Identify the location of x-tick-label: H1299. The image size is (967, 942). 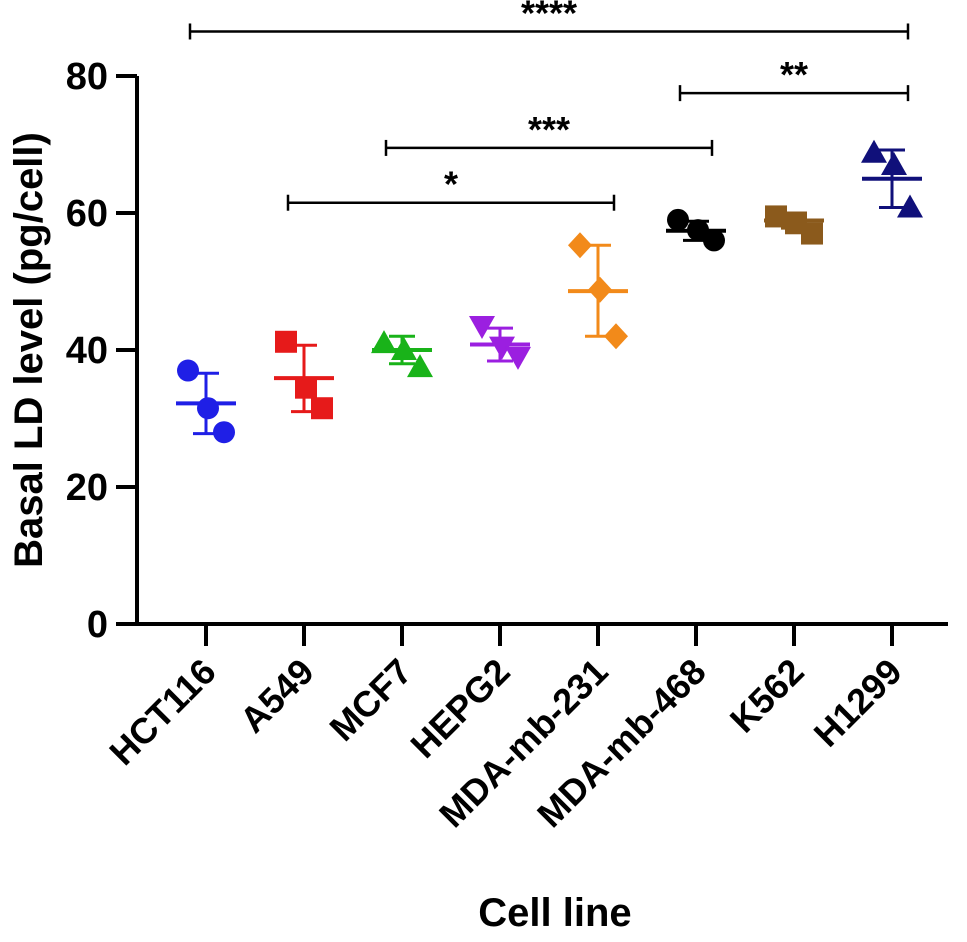
(858, 703).